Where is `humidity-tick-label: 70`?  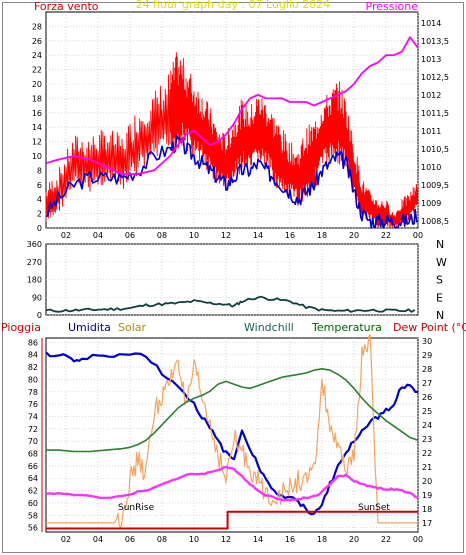 humidity-tick-label: 70 is located at coordinates (33, 441).